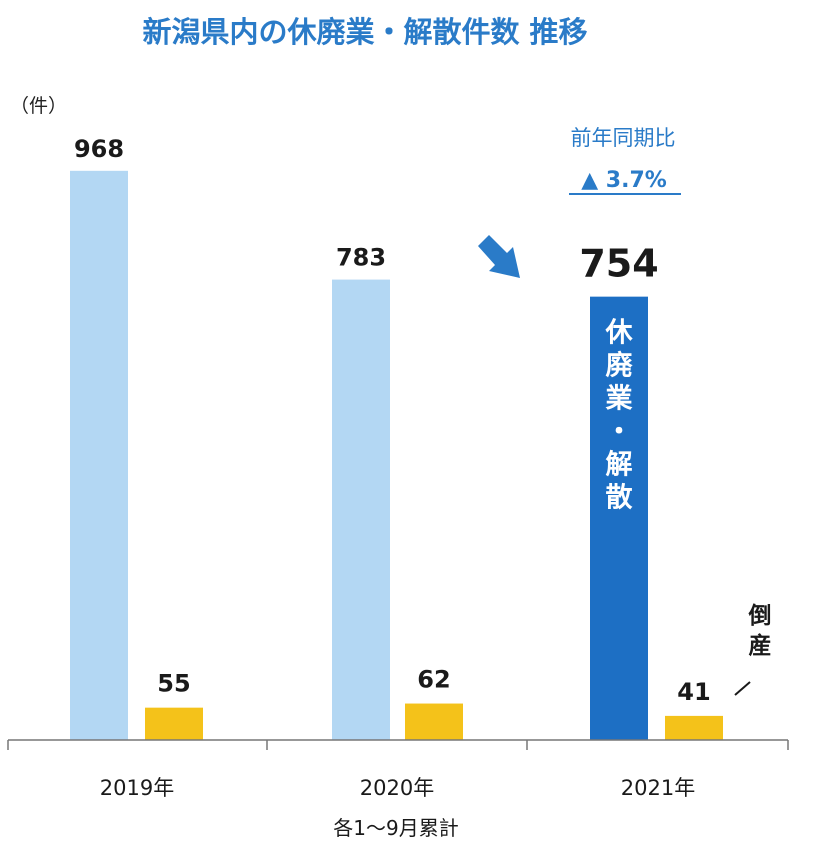  Describe the element at coordinates (499, 256) in the screenshot. I see `arrow-down-right-icon` at that location.